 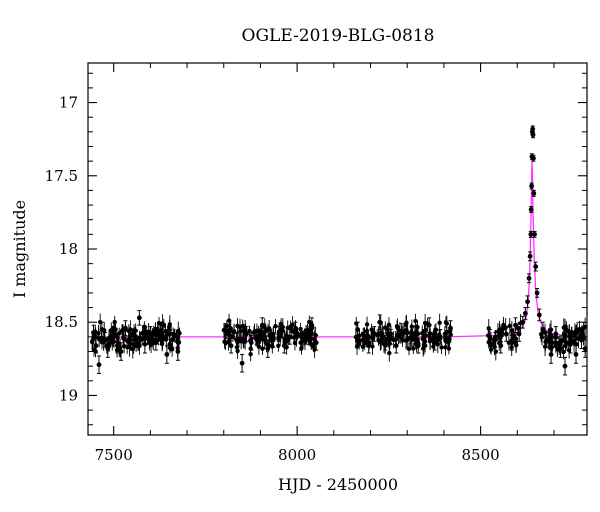 What do you see at coordinates (68, 249) in the screenshot?
I see `y-tick-label: 18` at bounding box center [68, 249].